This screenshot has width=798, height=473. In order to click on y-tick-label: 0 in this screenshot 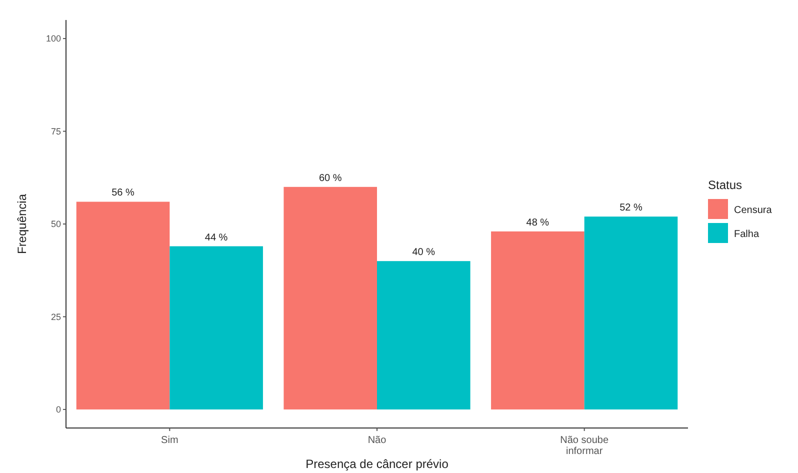, I will do `click(58, 409)`.